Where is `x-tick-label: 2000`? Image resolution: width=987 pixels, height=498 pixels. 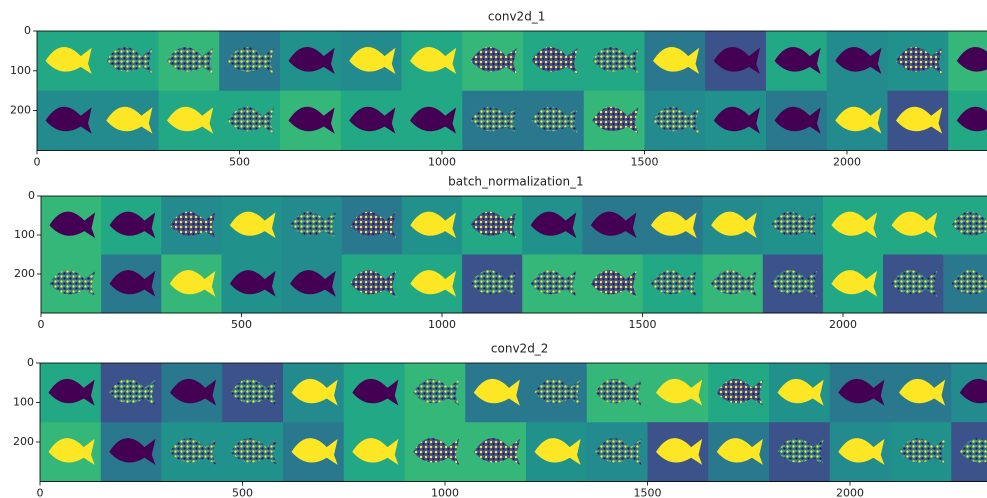 x-tick-label: 2000 is located at coordinates (847, 161).